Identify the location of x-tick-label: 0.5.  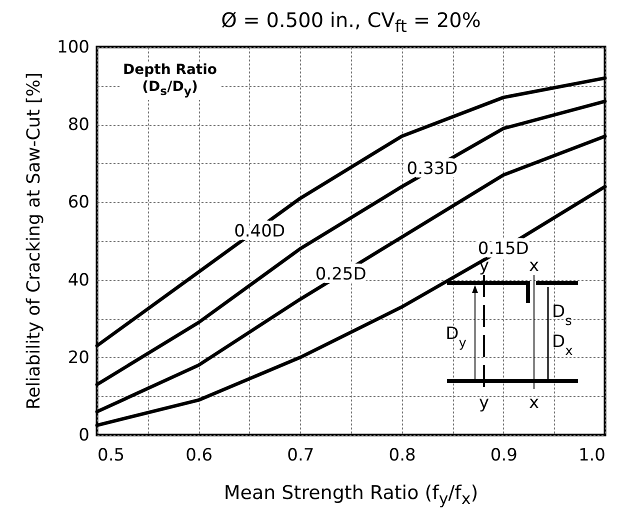
(111, 456).